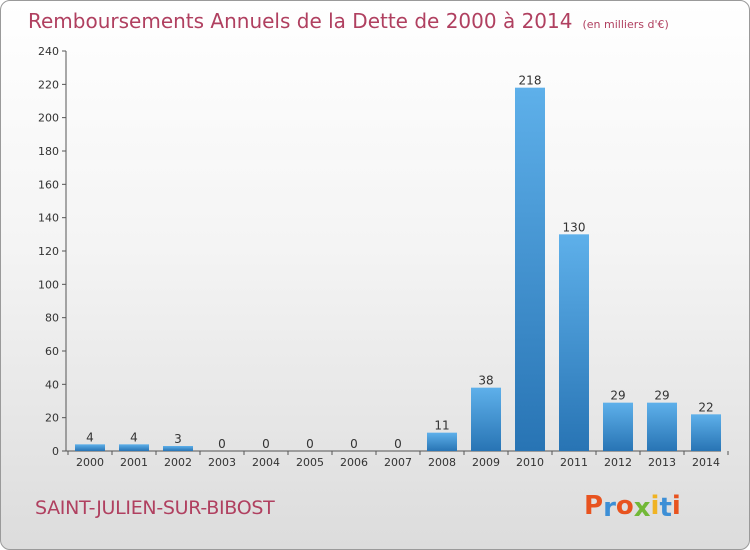 The width and height of the screenshot is (750, 550). I want to click on logo-letter: t, so click(665, 508).